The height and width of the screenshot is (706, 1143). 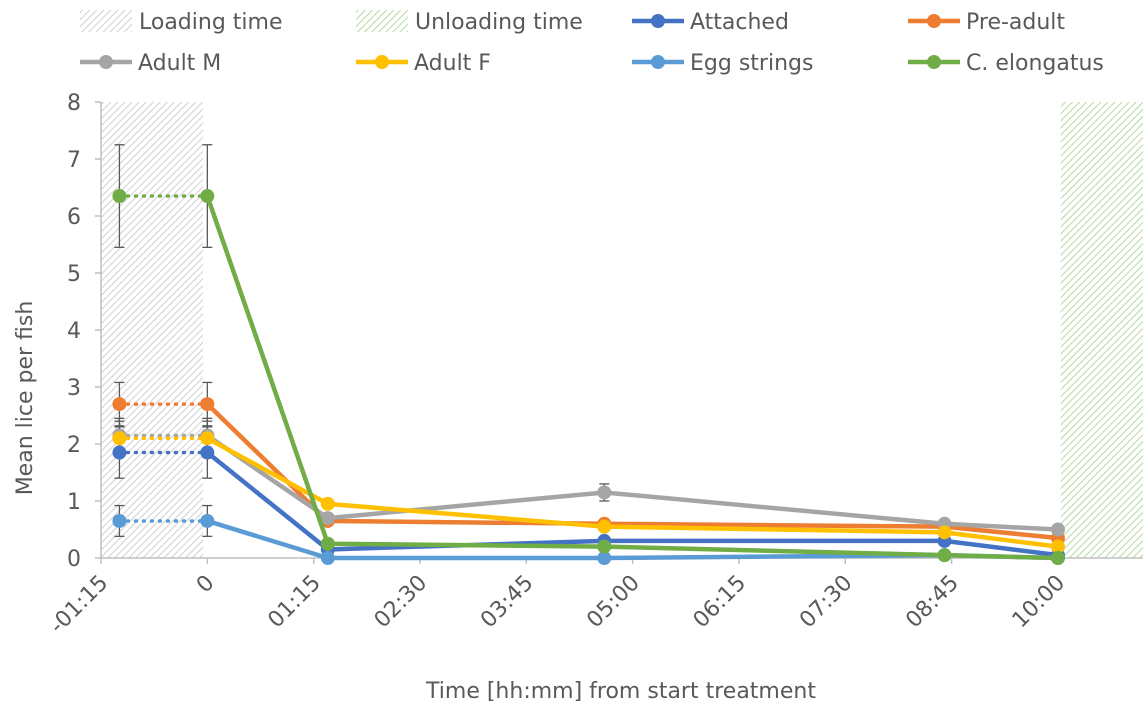 What do you see at coordinates (74, 502) in the screenshot?
I see `y-tick-label: 1` at bounding box center [74, 502].